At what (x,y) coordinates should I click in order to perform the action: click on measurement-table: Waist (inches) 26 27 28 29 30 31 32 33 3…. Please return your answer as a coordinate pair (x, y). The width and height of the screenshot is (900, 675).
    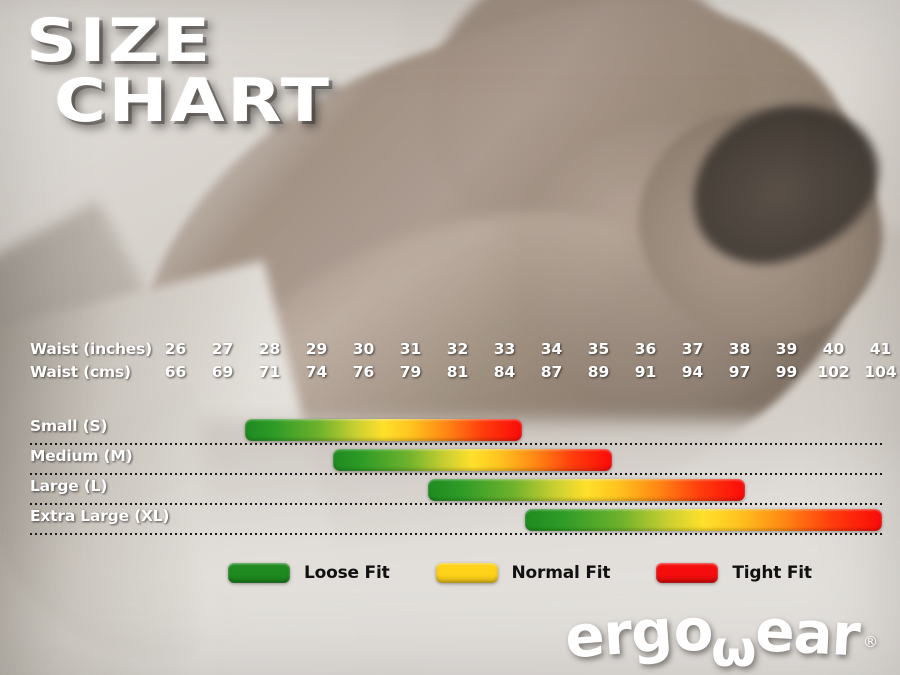
    Looking at the image, I should click on (450, 363).